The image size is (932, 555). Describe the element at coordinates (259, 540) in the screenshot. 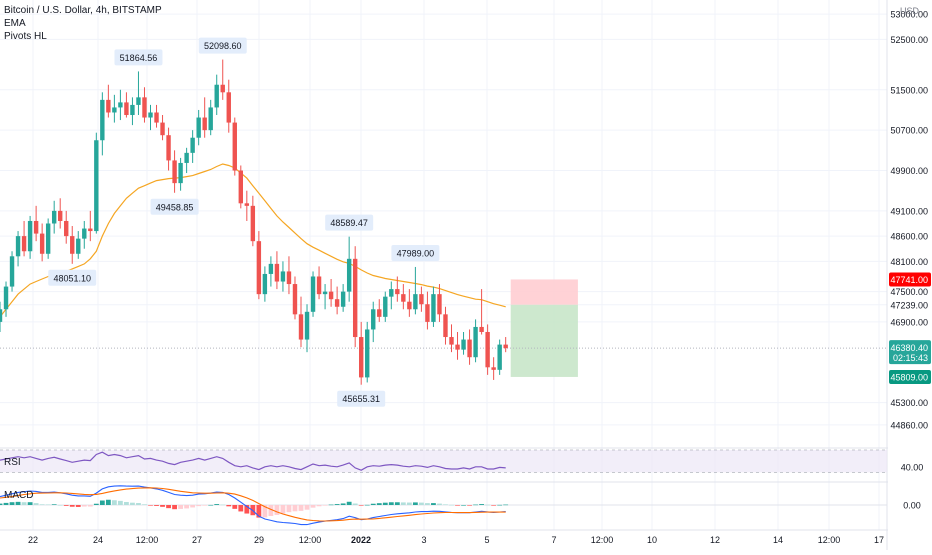

I see `time-tick-4: 29` at that location.